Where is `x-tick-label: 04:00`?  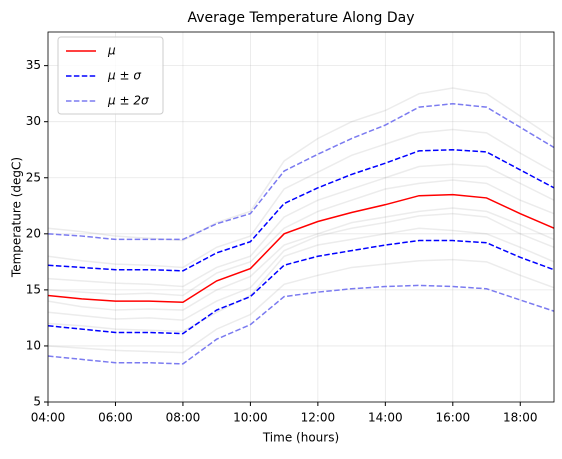 x-tick-label: 04:00 is located at coordinates (48, 418).